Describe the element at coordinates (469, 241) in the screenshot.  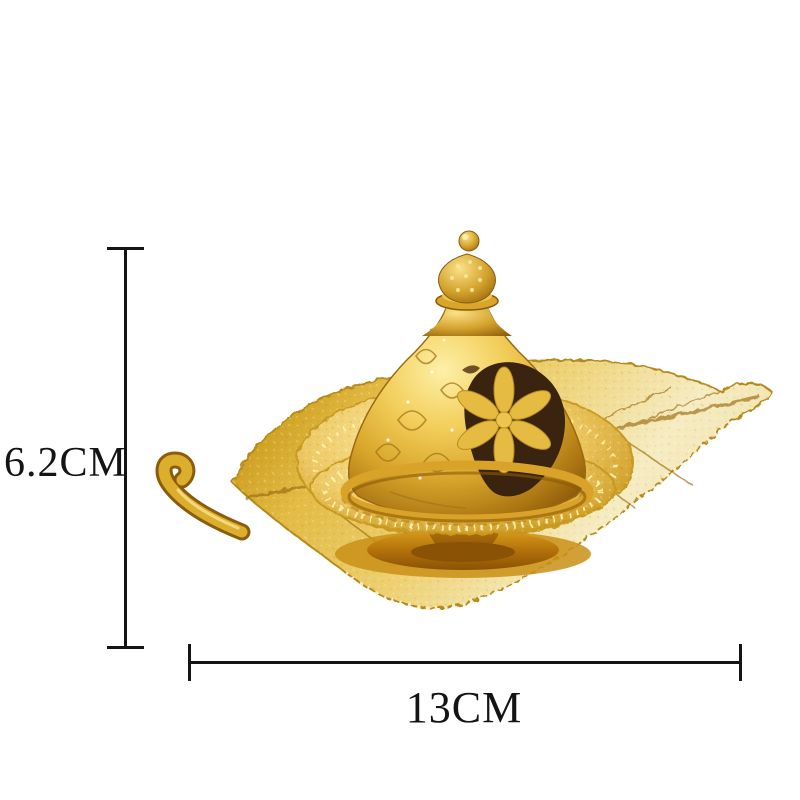
I see `finial-ball` at that location.